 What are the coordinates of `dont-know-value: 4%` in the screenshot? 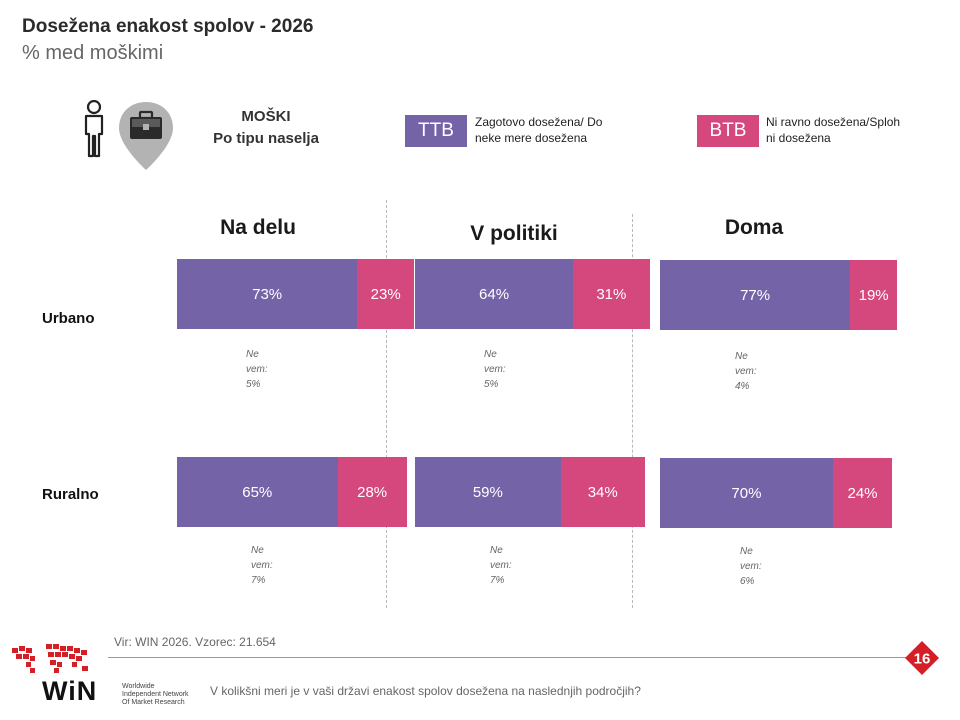 It's located at (742, 386).